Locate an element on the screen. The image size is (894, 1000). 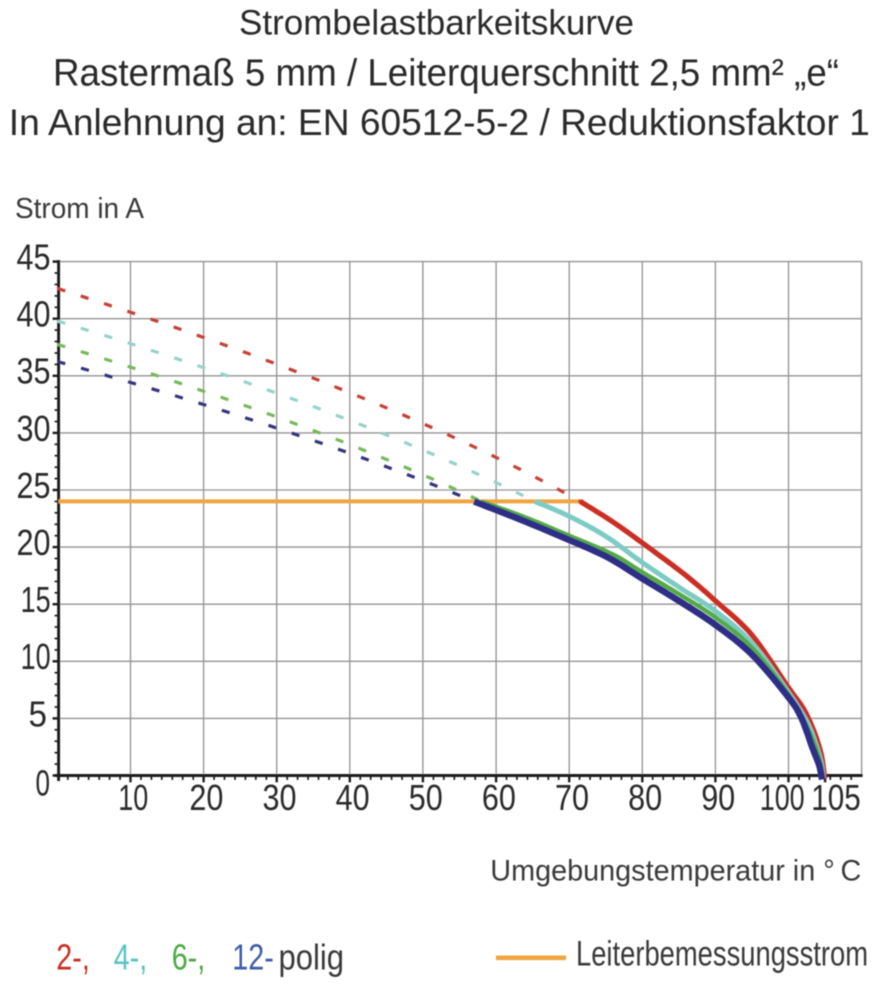
svg-text: 105 is located at coordinates (836, 797).